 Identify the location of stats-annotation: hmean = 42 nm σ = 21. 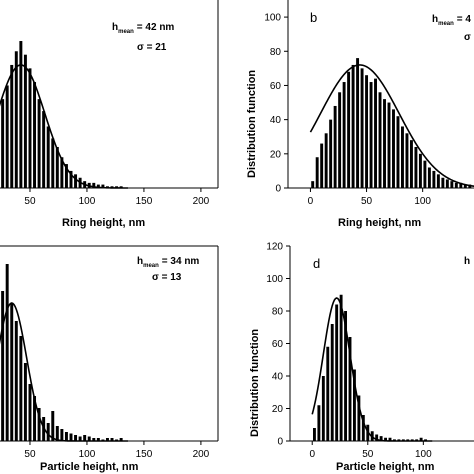
(143, 37).